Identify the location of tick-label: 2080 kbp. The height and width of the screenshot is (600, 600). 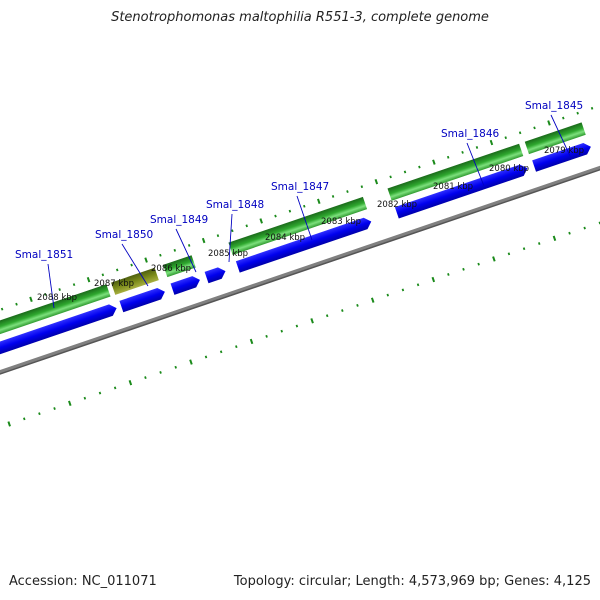
(509, 169).